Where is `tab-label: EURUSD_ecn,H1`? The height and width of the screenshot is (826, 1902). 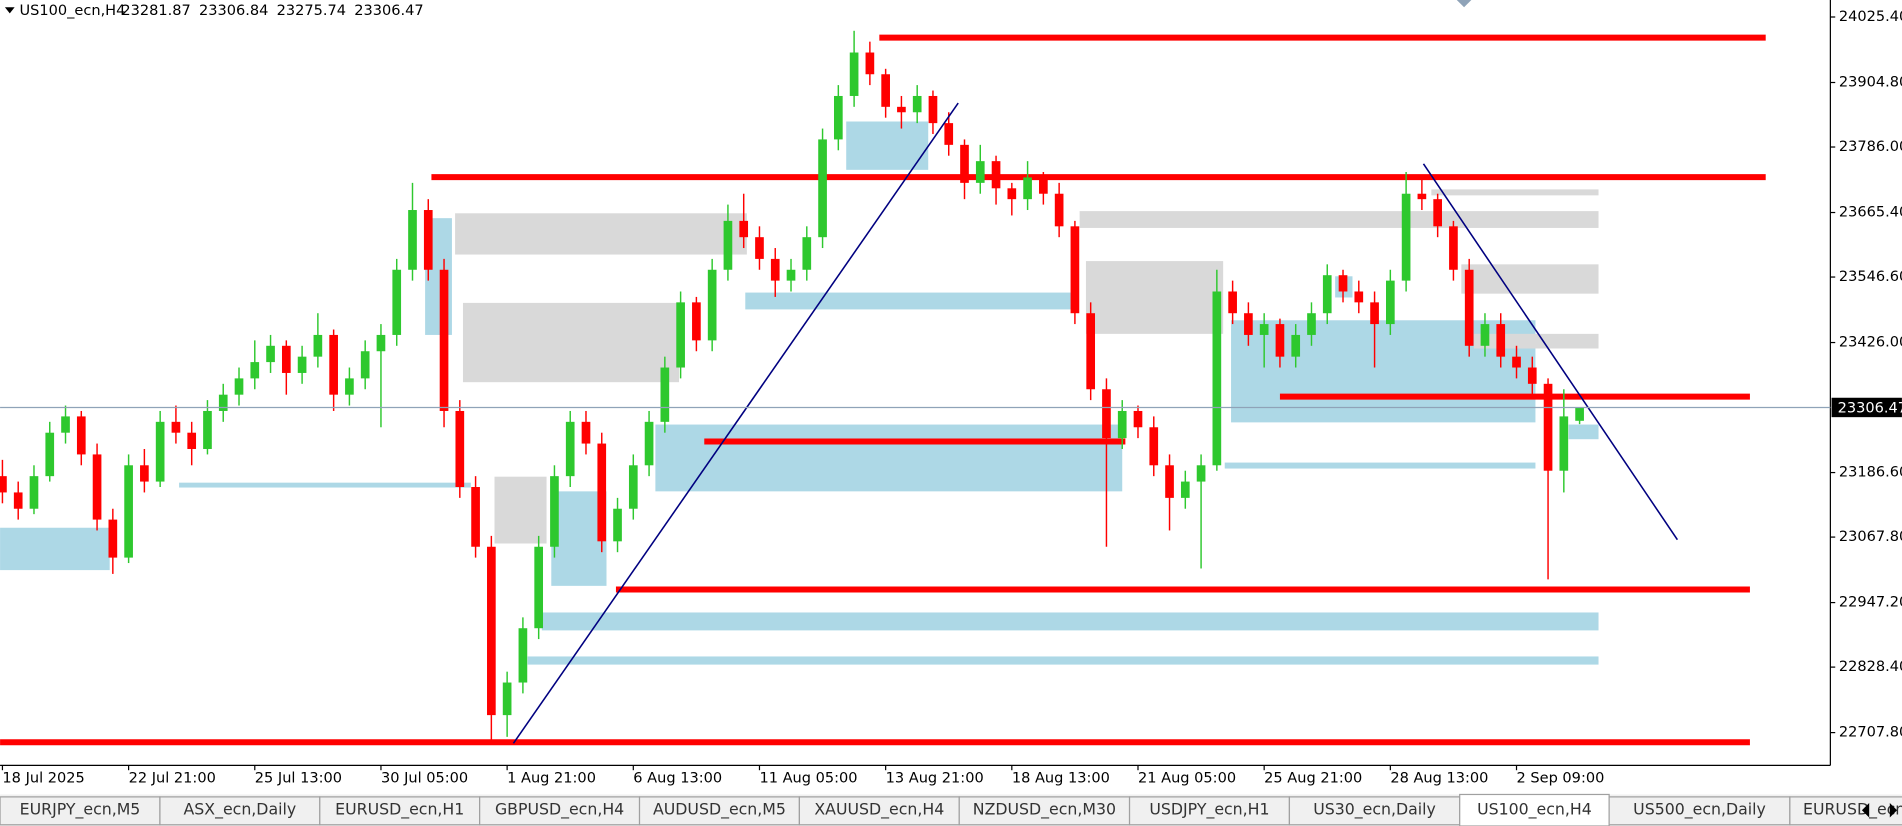
tab-label: EURUSD_ecn,H1 is located at coordinates (399, 810).